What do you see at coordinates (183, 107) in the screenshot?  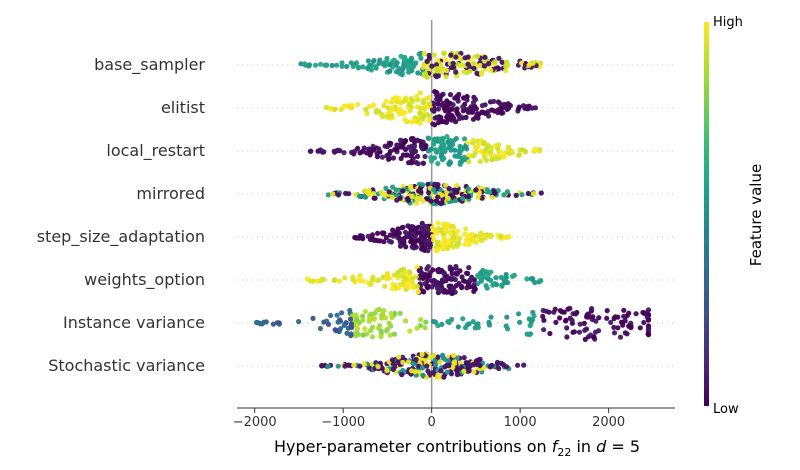 I see `feature-label: elitist` at bounding box center [183, 107].